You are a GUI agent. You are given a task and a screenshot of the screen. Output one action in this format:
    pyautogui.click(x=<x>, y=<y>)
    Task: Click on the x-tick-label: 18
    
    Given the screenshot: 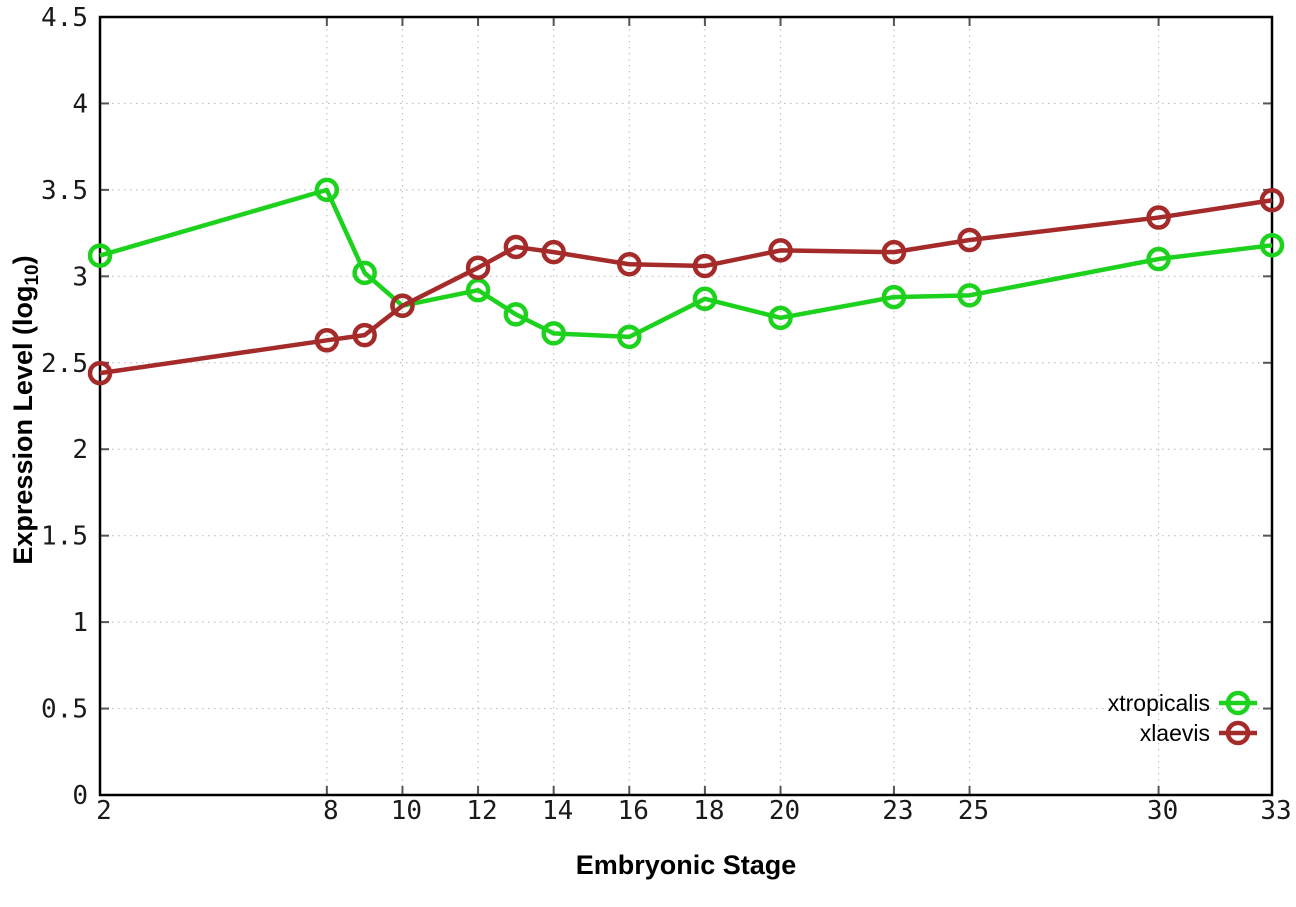 What is the action you would take?
    pyautogui.click(x=708, y=811)
    